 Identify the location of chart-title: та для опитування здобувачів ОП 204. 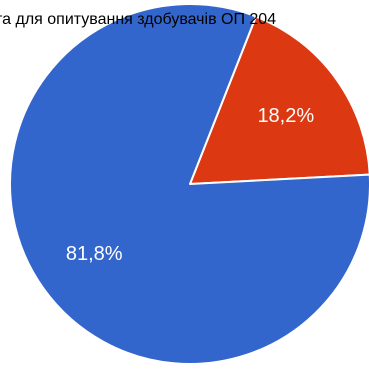
(138, 19).